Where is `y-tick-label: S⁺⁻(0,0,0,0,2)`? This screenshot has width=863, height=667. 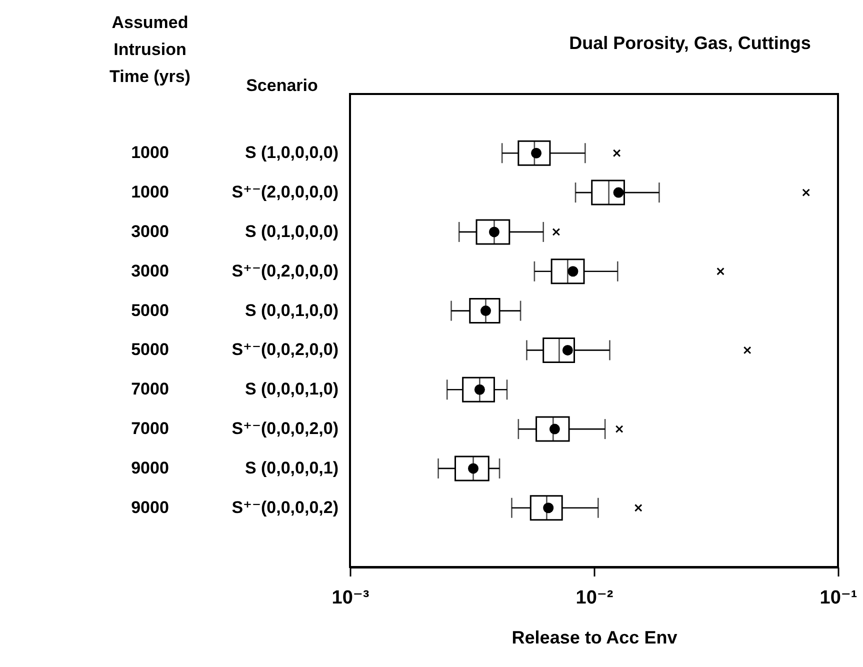
y-tick-label: S⁺⁻(0,0,0,0,2) is located at coordinates (285, 507).